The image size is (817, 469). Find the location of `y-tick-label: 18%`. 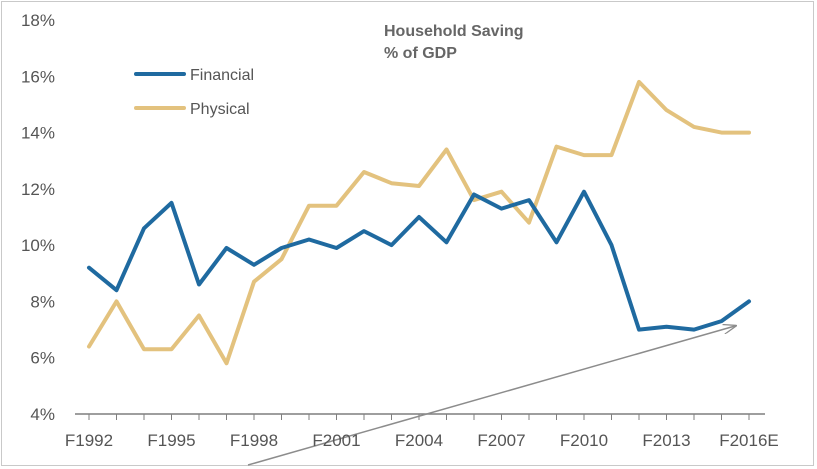

y-tick-label: 18% is located at coordinates (38, 20).